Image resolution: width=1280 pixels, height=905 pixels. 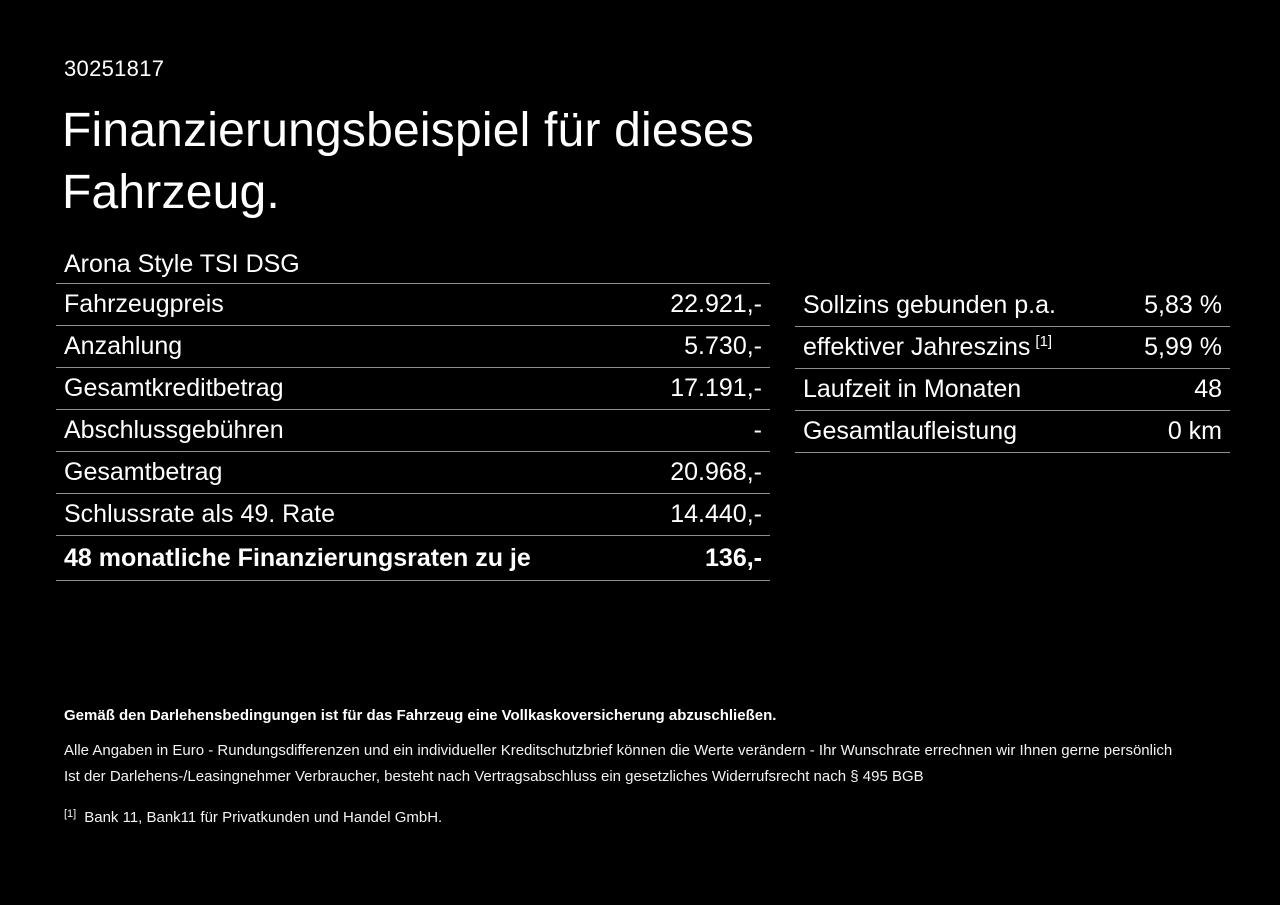 What do you see at coordinates (171, 192) in the screenshot?
I see `page-title-line2: Fahrzeug.` at bounding box center [171, 192].